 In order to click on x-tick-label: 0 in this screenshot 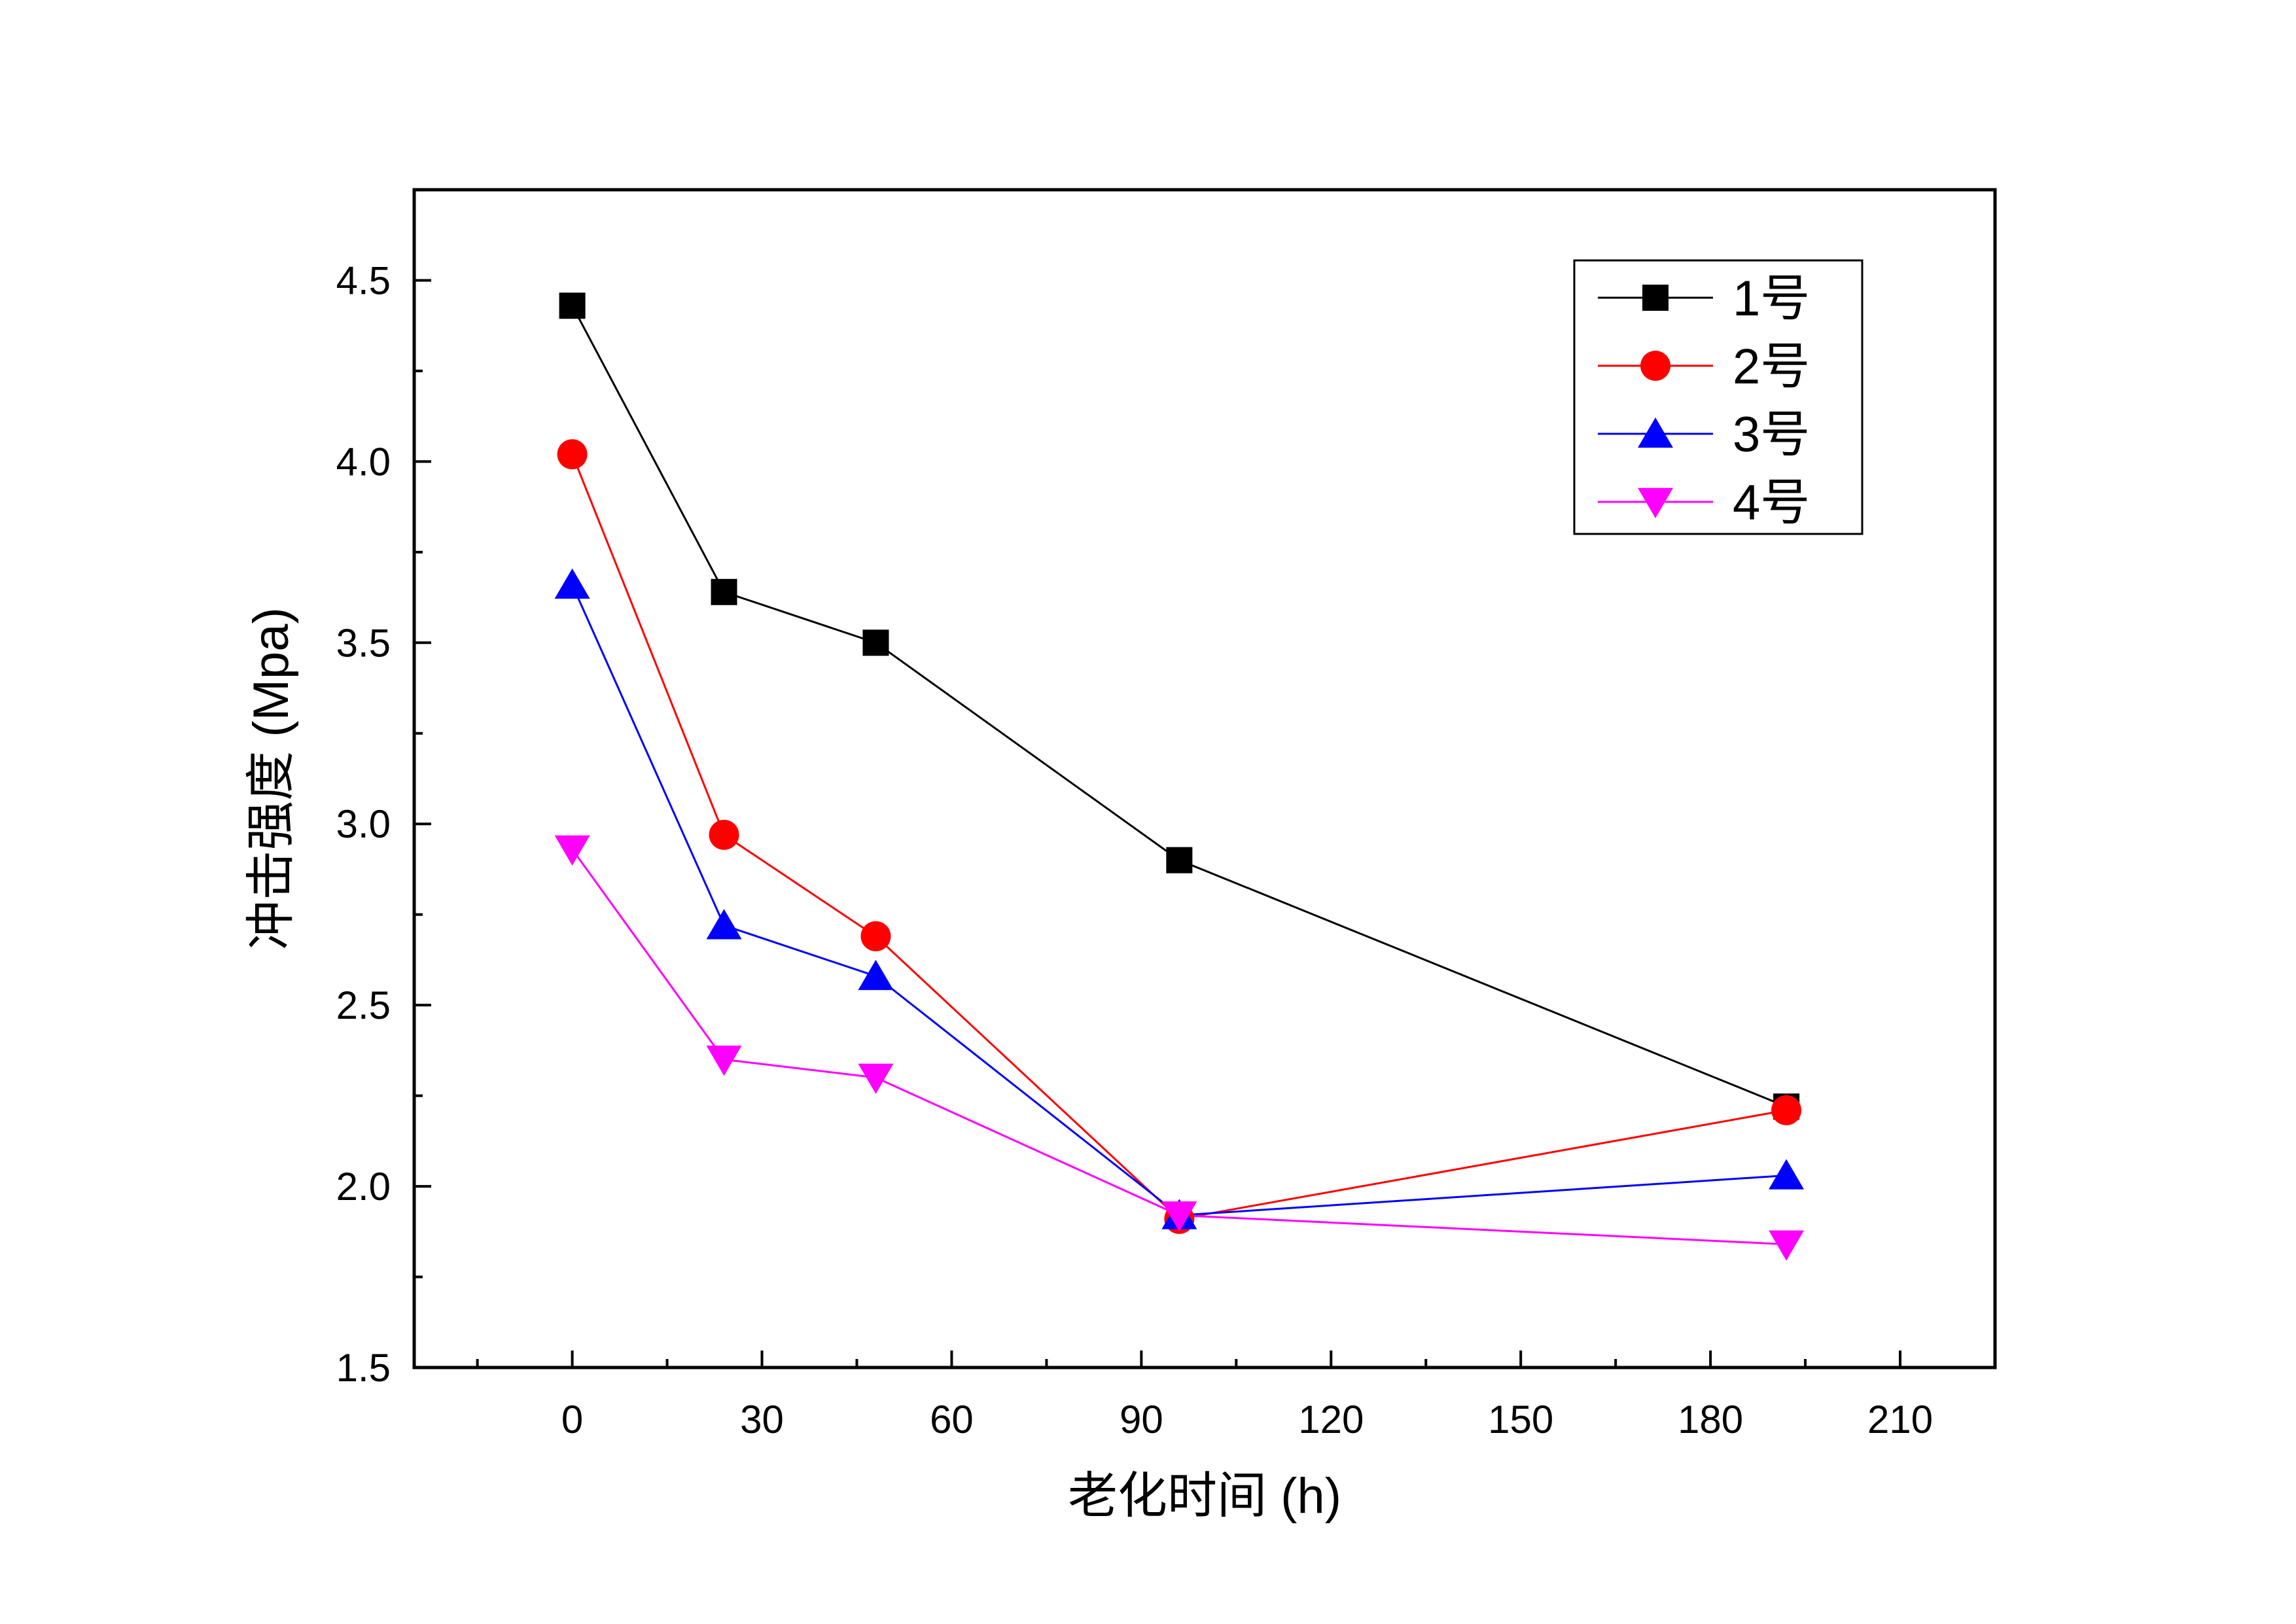, I will do `click(572, 1419)`.